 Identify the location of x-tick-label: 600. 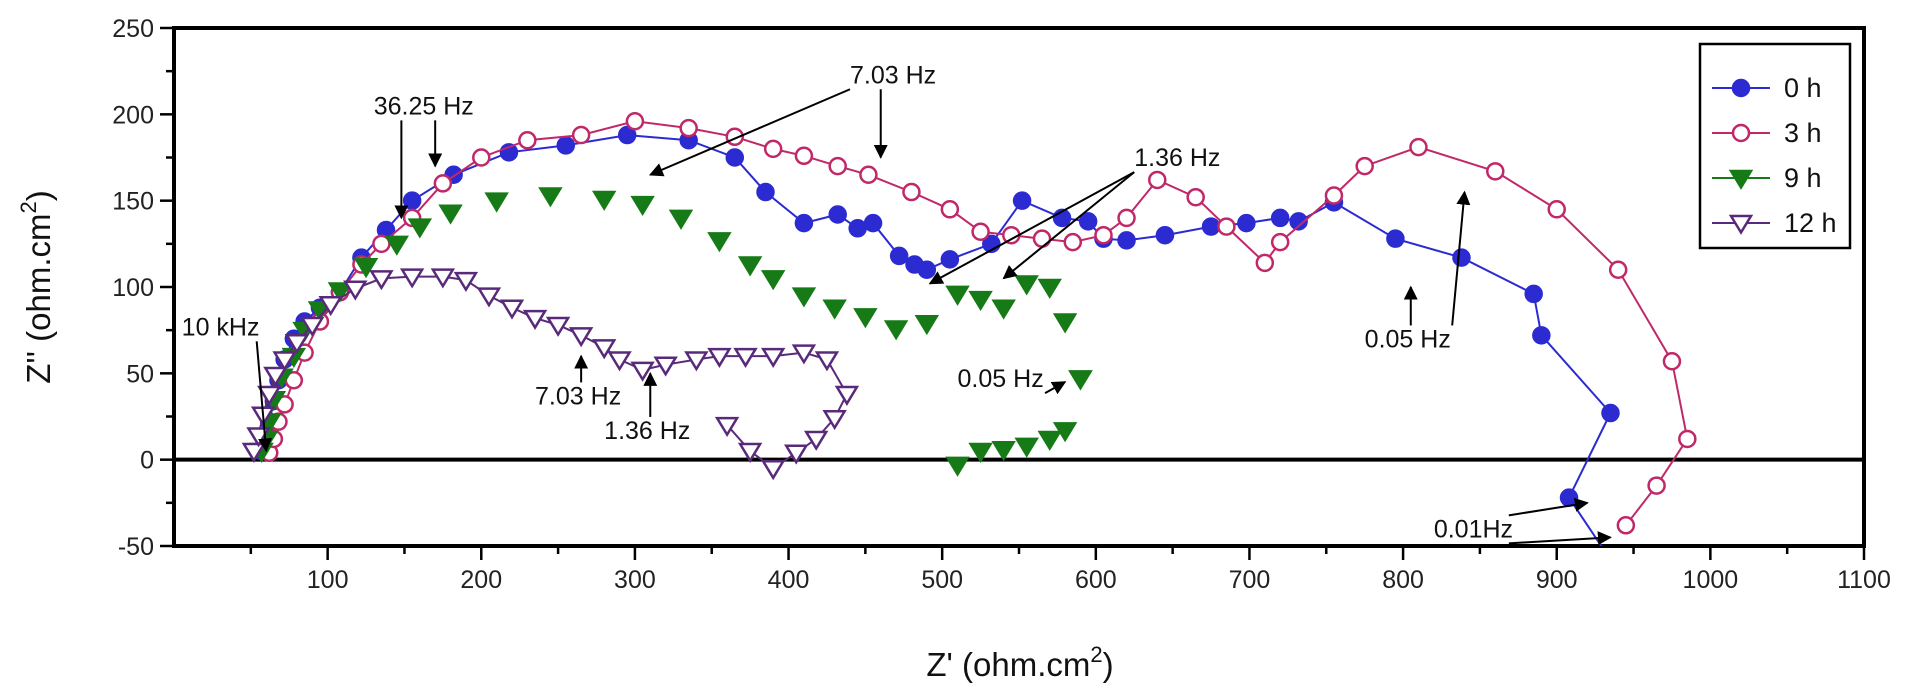
(1096, 580).